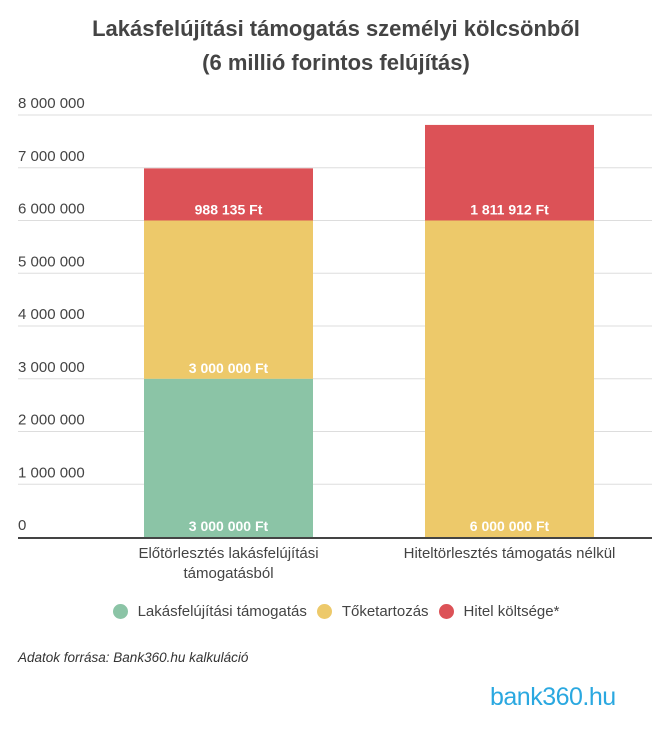  What do you see at coordinates (51, 156) in the screenshot?
I see `y-tick-label: 7 000 000` at bounding box center [51, 156].